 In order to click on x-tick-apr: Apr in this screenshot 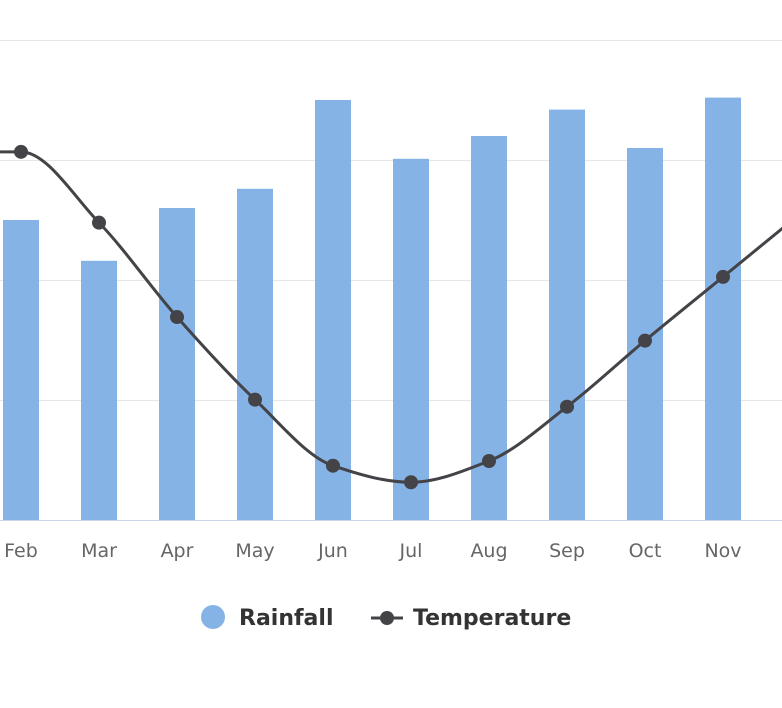, I will do `click(177, 551)`.